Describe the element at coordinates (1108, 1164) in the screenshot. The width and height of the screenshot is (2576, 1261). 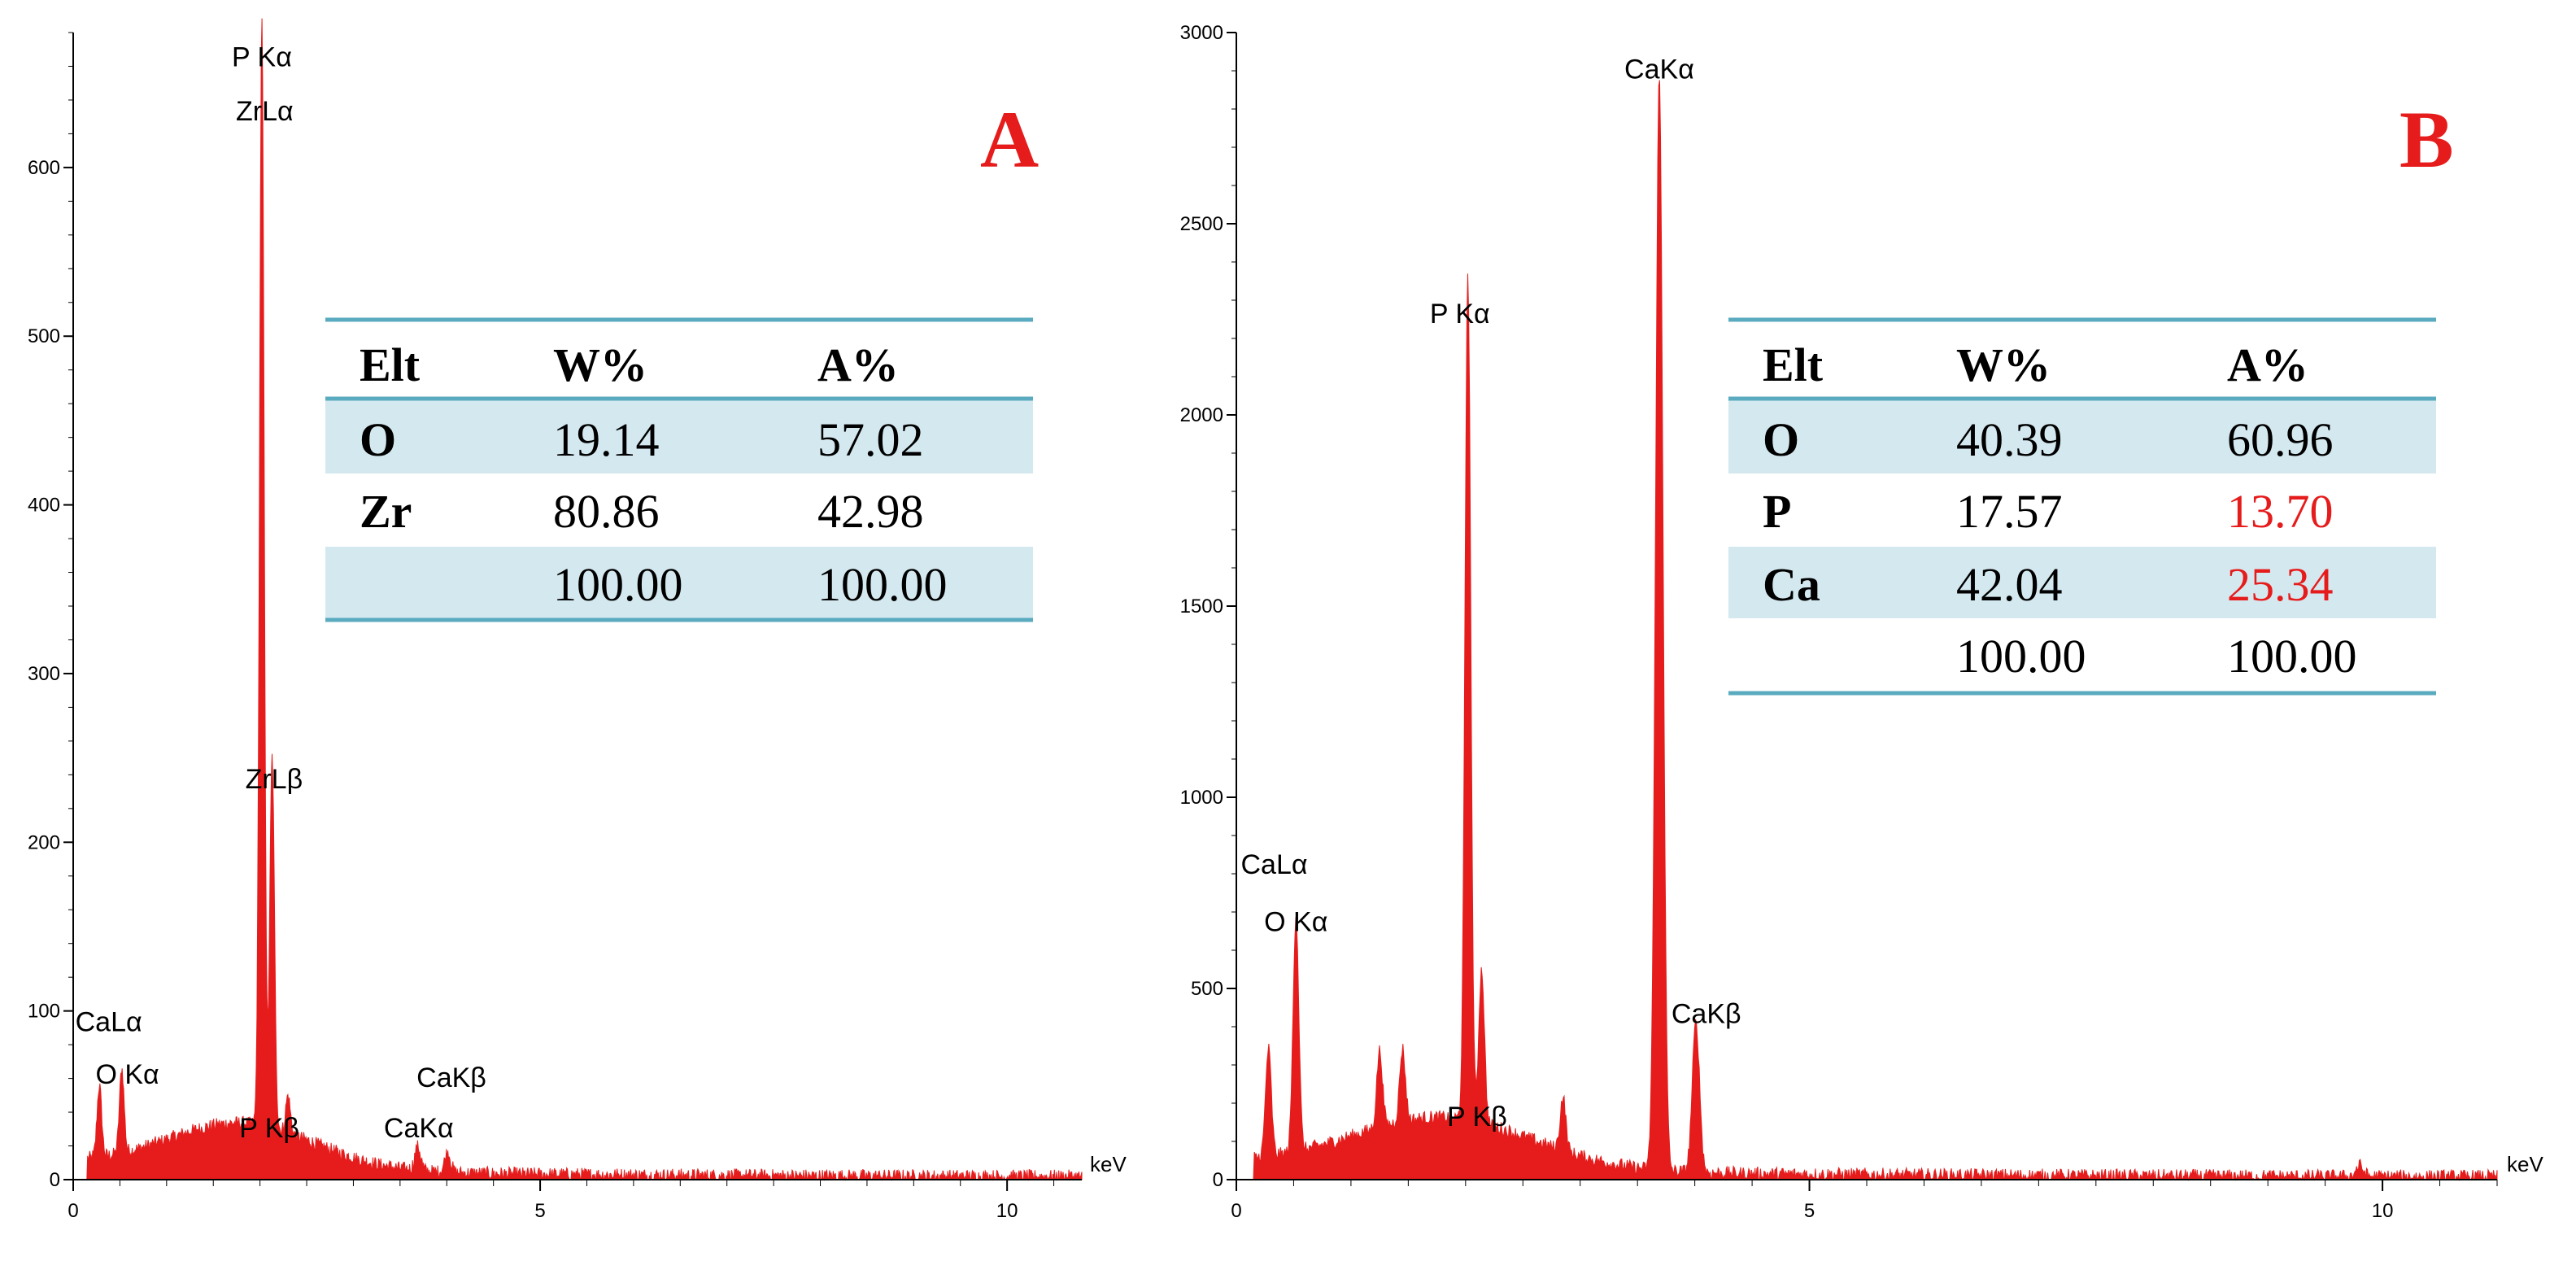
I see `x-unit-label-a: keV` at that location.